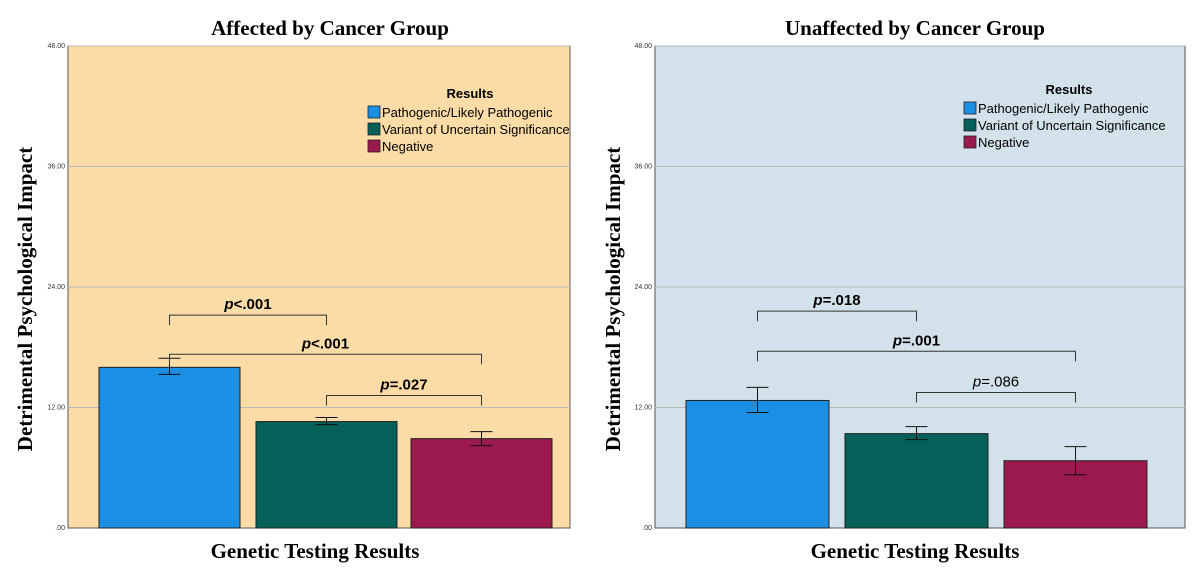 The height and width of the screenshot is (578, 1200). Describe the element at coordinates (1069, 89) in the screenshot. I see `panel2-legend-title: Results` at that location.